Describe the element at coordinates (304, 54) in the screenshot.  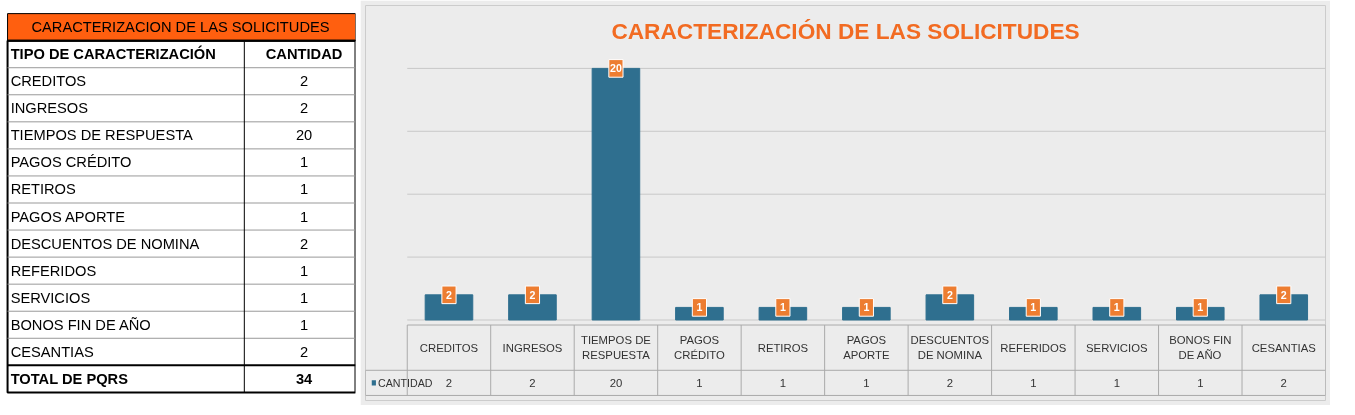
I see `text: CANTIDAD` at that location.